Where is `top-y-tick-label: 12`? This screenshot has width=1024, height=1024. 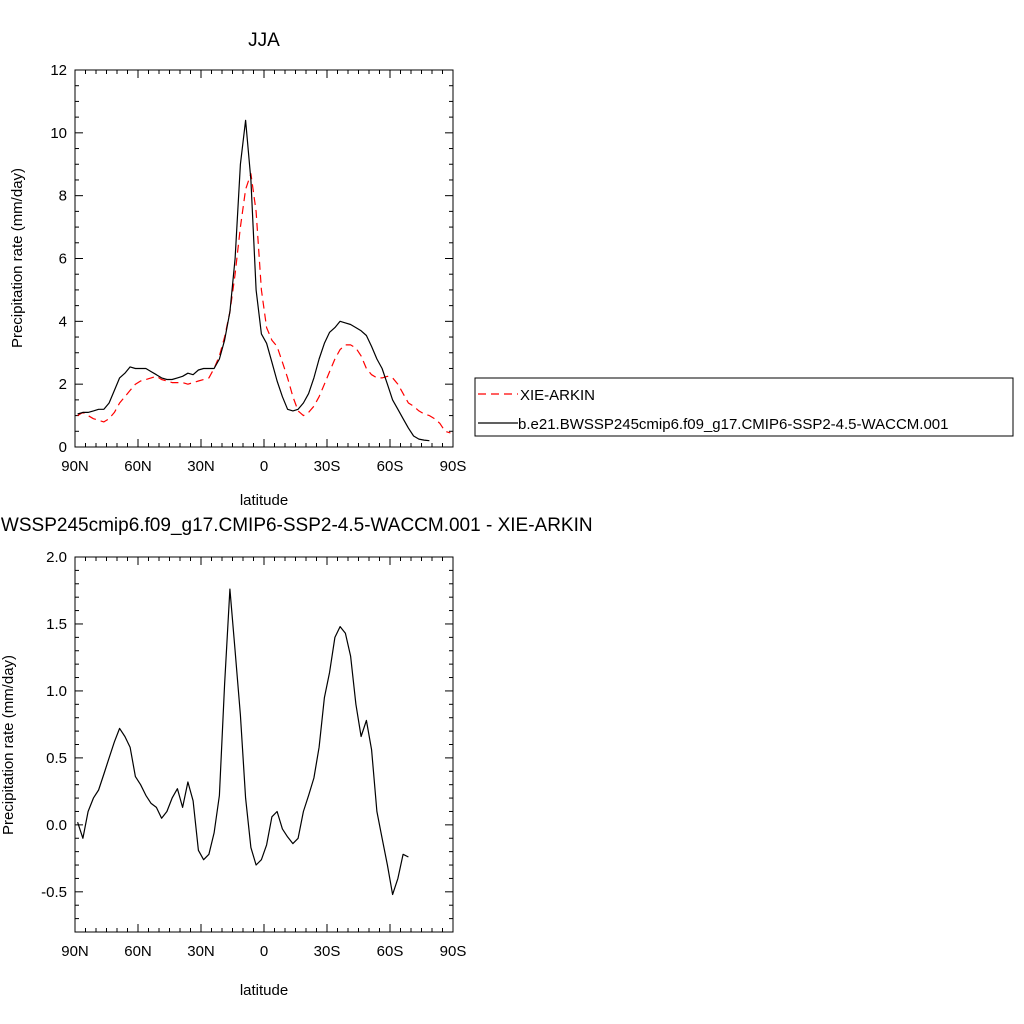
top-y-tick-label: 12 is located at coordinates (58, 70).